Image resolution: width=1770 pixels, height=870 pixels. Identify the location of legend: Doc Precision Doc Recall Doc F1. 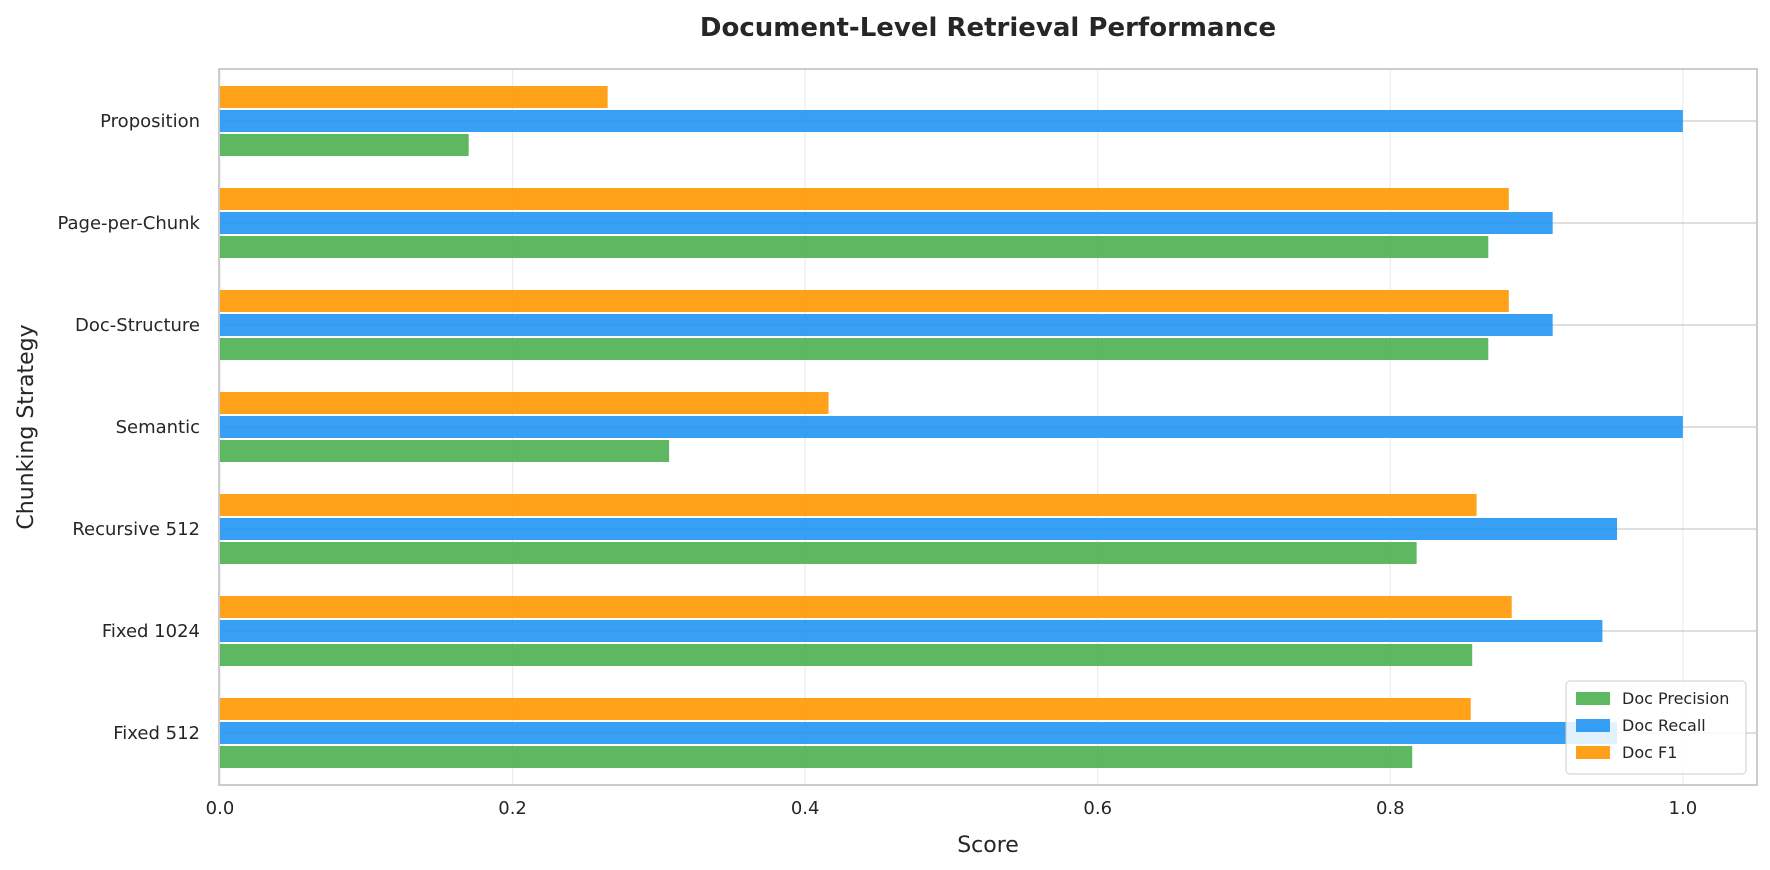
(1656, 727).